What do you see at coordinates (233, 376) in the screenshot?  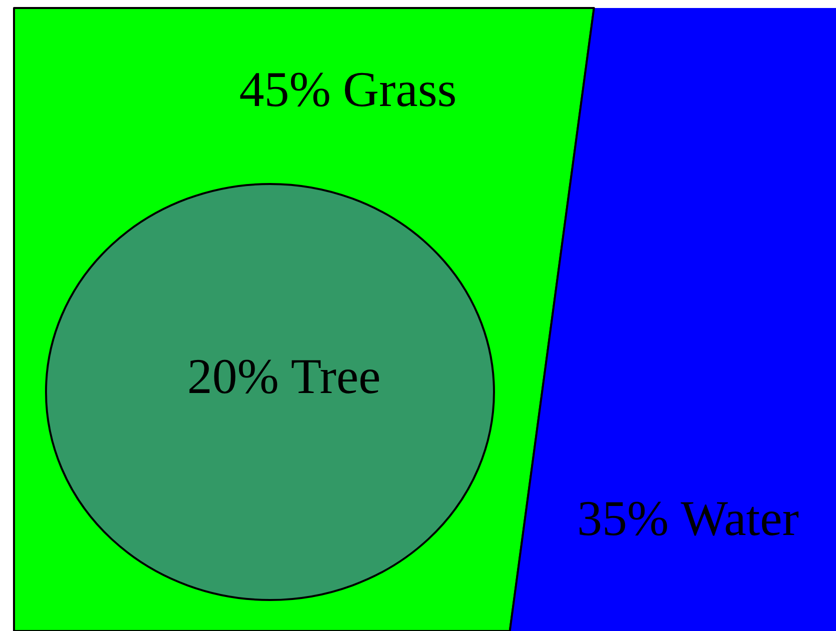 I see `data-label: 20%` at bounding box center [233, 376].